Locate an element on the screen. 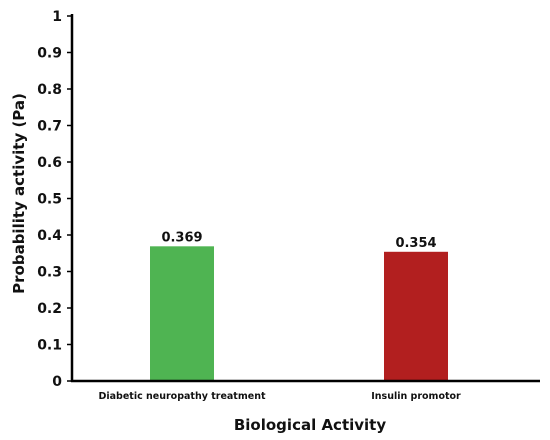  y-tick-label: 0.6 is located at coordinates (49, 163).